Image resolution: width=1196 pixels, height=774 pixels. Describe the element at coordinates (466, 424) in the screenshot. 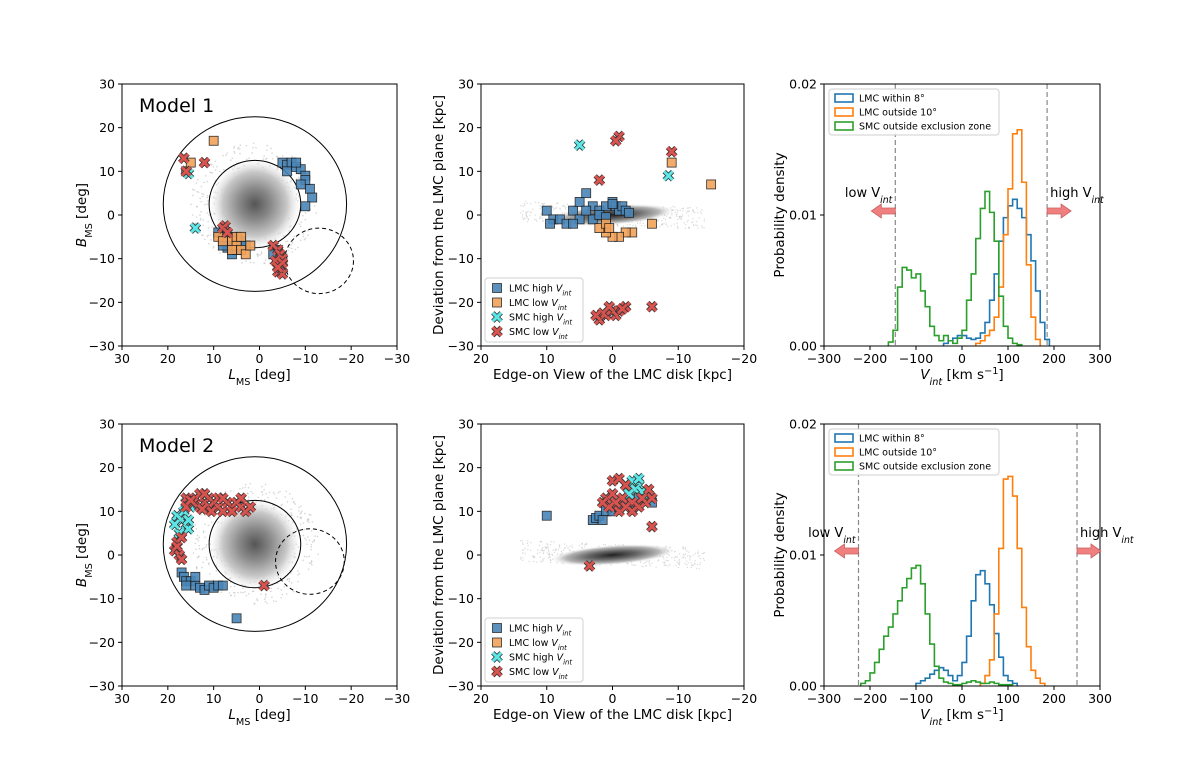

I see `y-tick-label: 30` at that location.